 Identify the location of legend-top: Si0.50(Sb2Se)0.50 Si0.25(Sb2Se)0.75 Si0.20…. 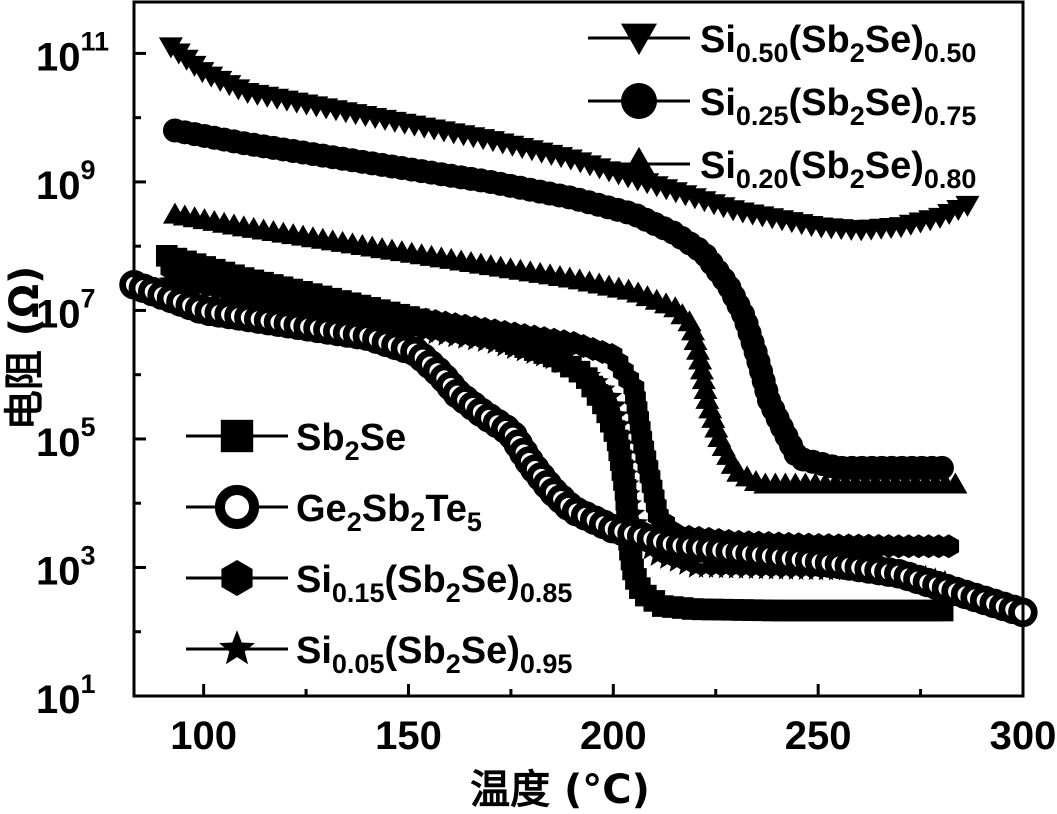
(782, 106).